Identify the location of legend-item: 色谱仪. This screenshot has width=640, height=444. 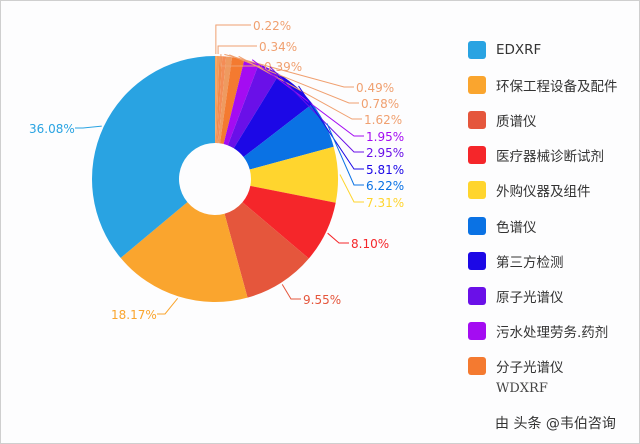
(543, 225).